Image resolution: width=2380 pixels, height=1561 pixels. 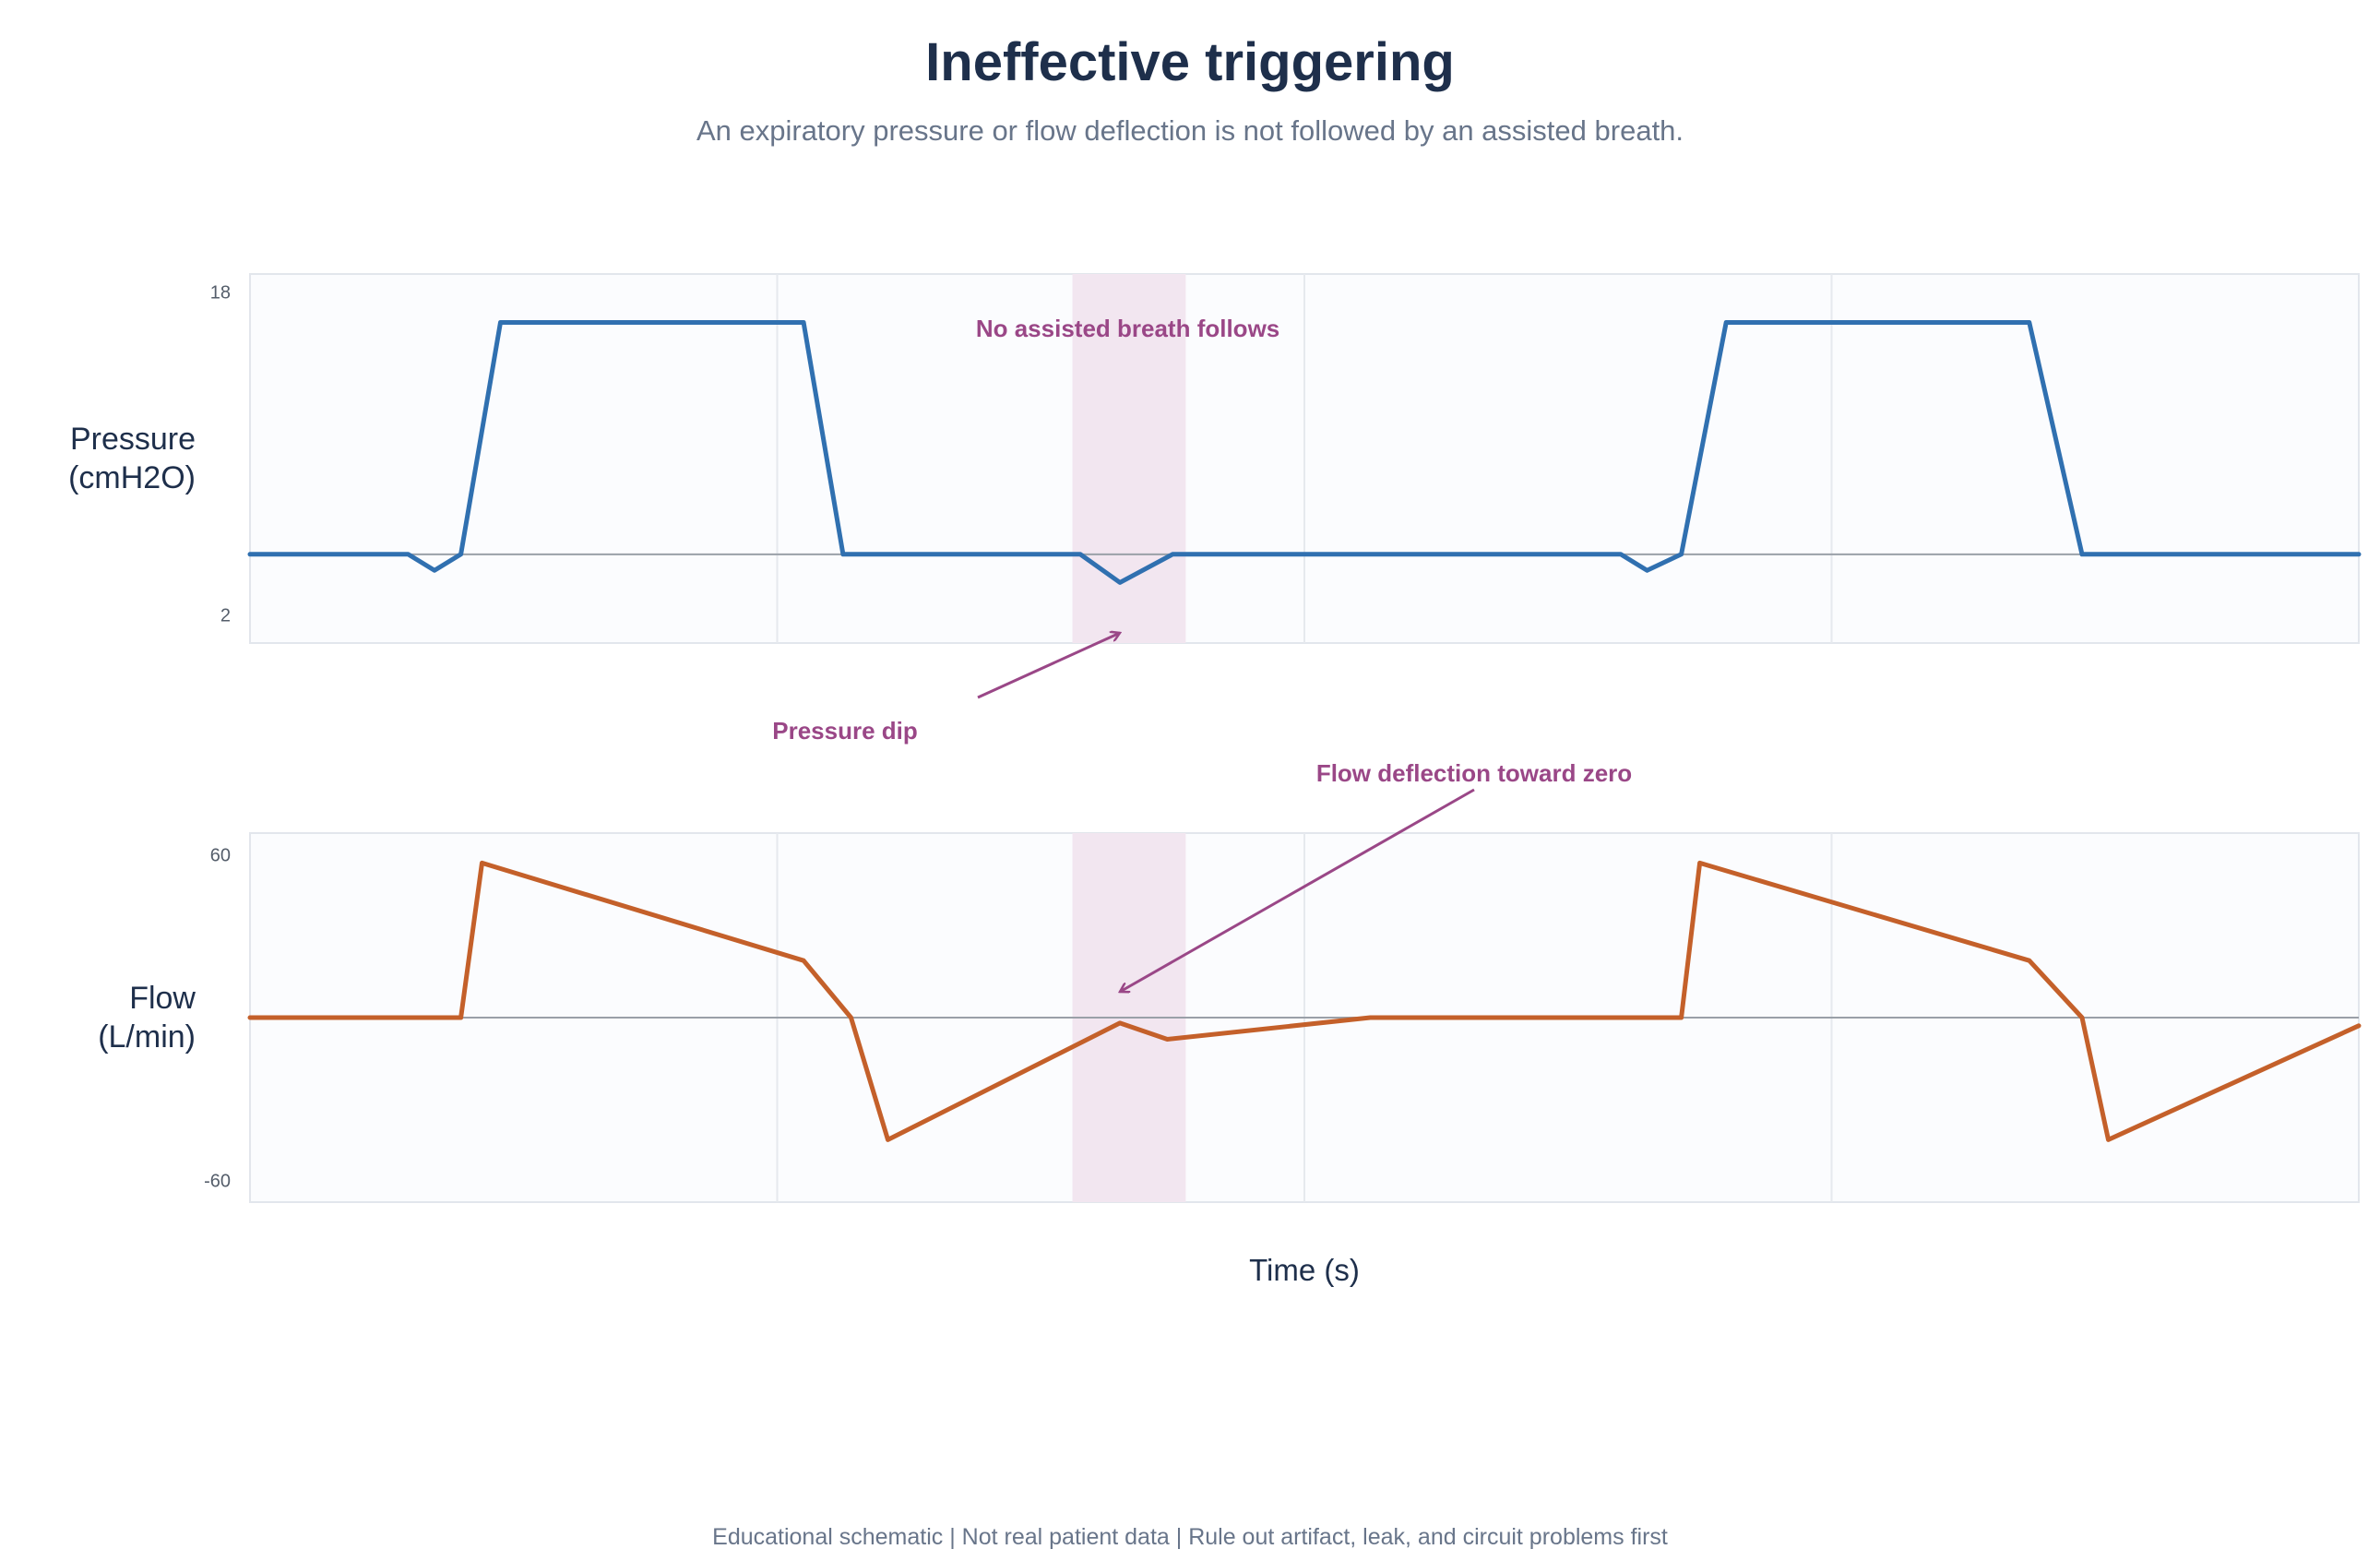 I want to click on pressure-y-tick-label: 18, so click(x=220, y=293).